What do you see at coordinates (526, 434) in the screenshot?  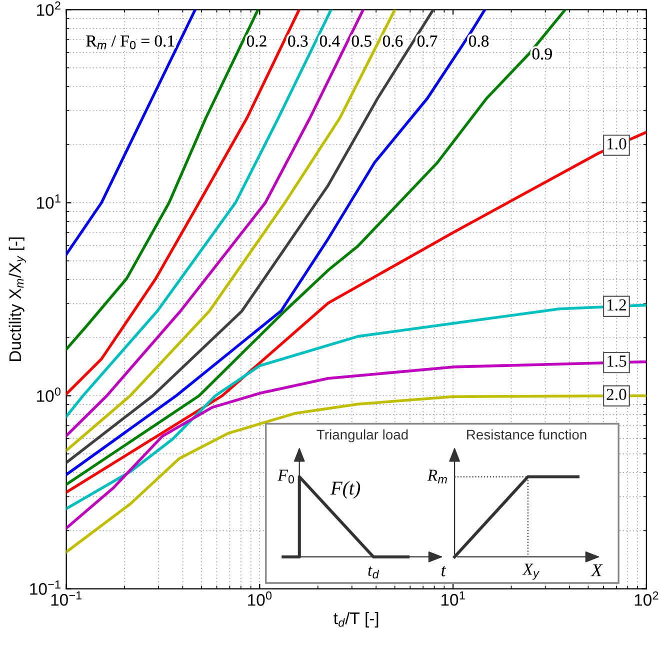 I see `annotation: Resistance function` at bounding box center [526, 434].